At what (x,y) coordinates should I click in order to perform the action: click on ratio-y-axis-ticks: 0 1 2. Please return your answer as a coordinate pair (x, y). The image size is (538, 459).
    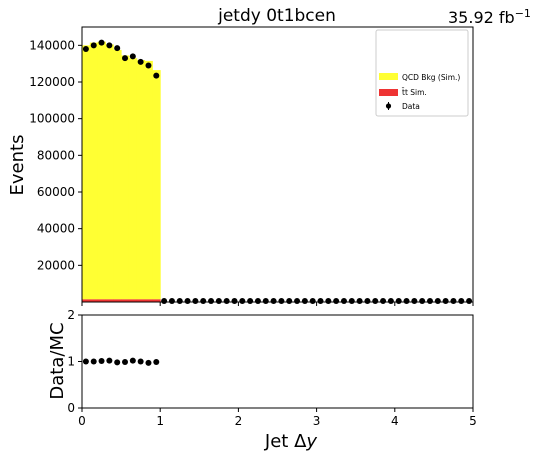
    Looking at the image, I should click on (74, 361).